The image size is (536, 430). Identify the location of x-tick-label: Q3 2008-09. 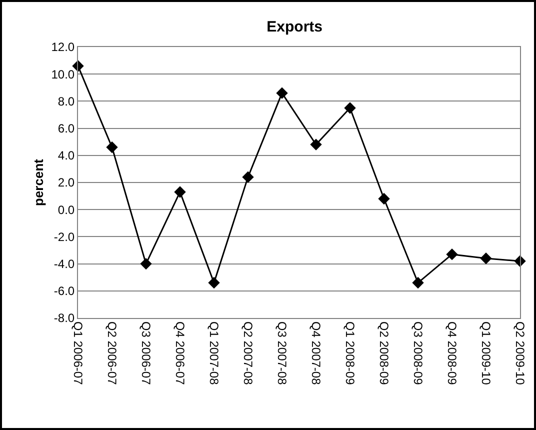
(418, 353).